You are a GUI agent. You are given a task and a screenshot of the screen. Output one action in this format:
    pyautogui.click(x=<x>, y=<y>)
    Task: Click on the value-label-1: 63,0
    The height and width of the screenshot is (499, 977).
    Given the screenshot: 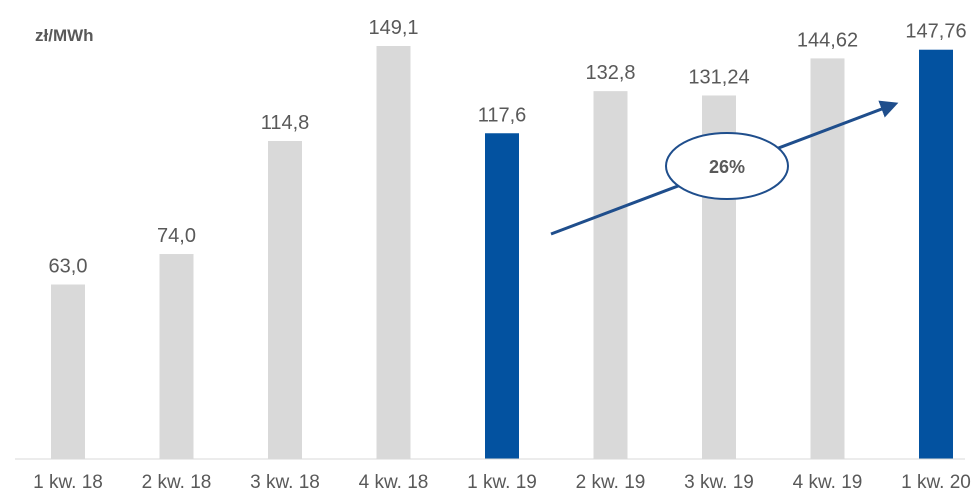 What is the action you would take?
    pyautogui.click(x=68, y=266)
    